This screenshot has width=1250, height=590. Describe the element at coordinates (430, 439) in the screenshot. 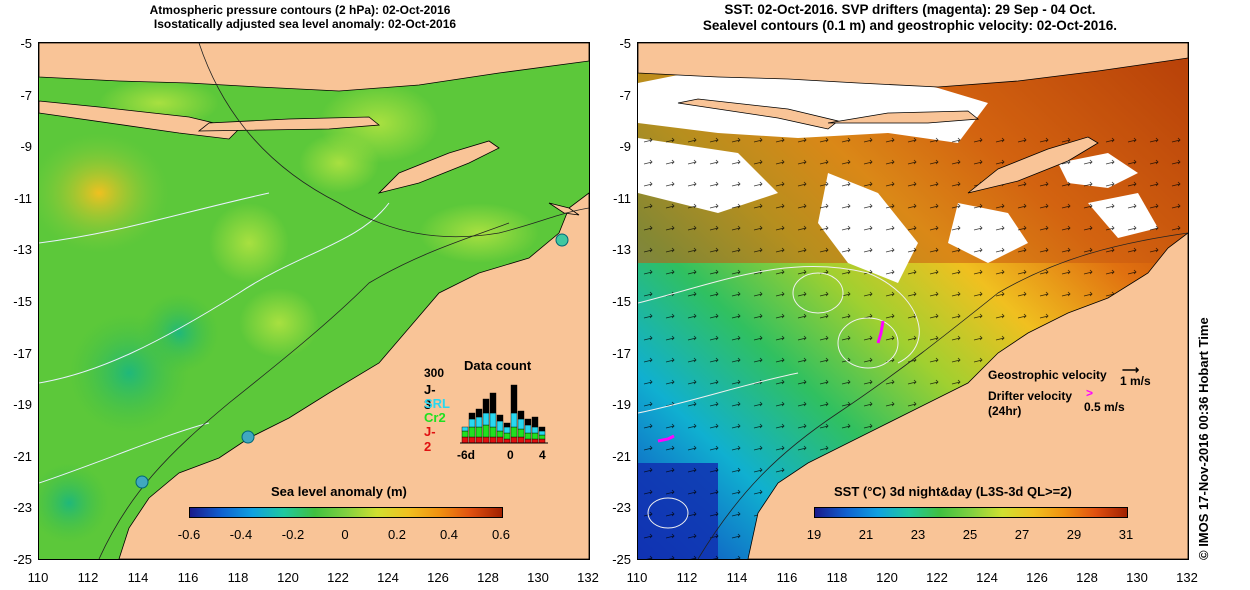

I see `mission-label: J-2` at that location.